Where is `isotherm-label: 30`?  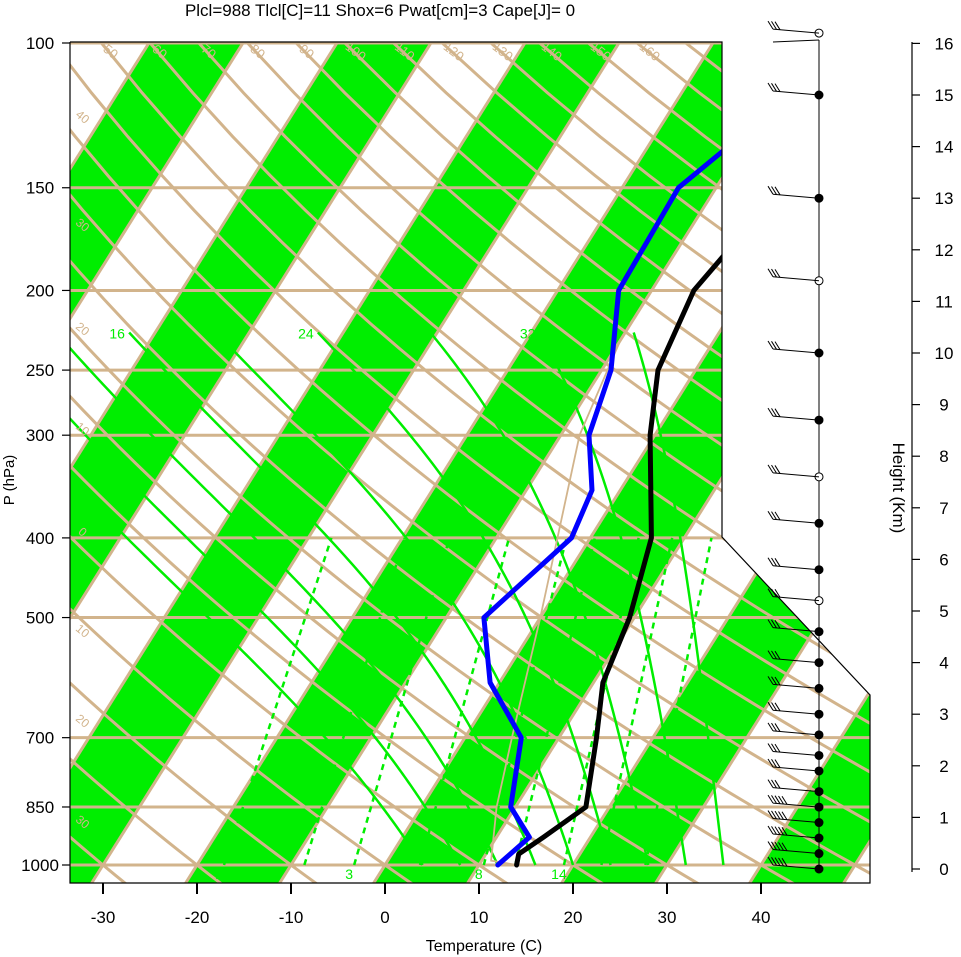 isotherm-label: 30 is located at coordinates (734, 131).